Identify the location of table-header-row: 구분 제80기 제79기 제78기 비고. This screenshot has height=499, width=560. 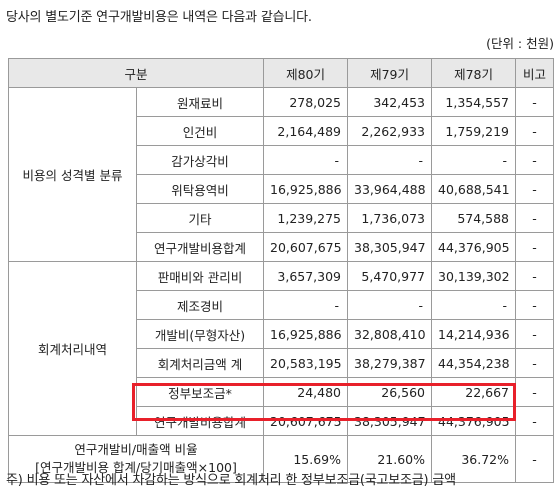
(281, 73).